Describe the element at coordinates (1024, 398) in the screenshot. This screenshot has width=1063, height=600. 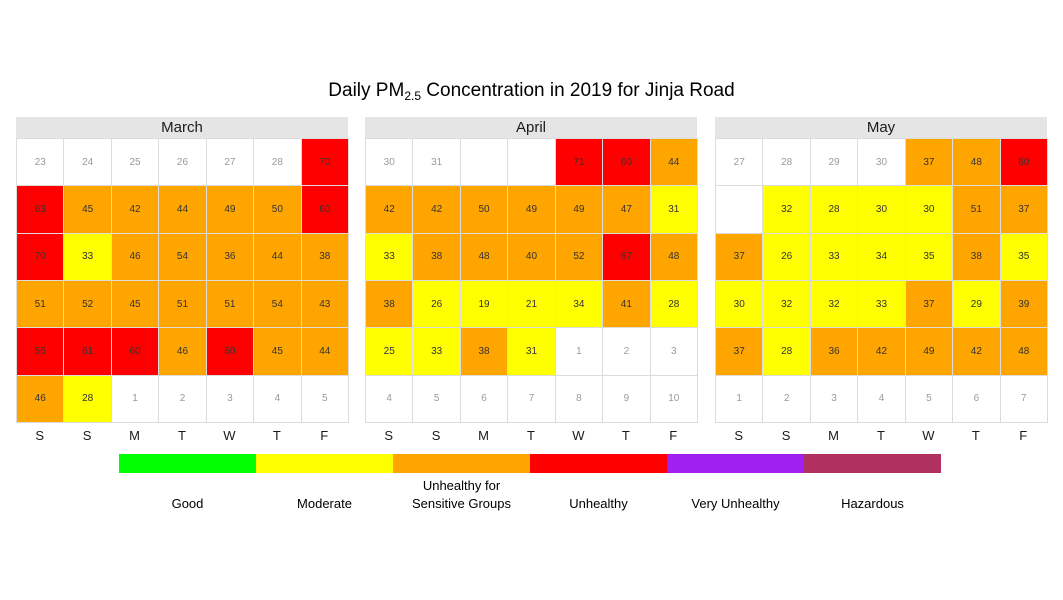
I see `calendar-day-cell: 7` at that location.